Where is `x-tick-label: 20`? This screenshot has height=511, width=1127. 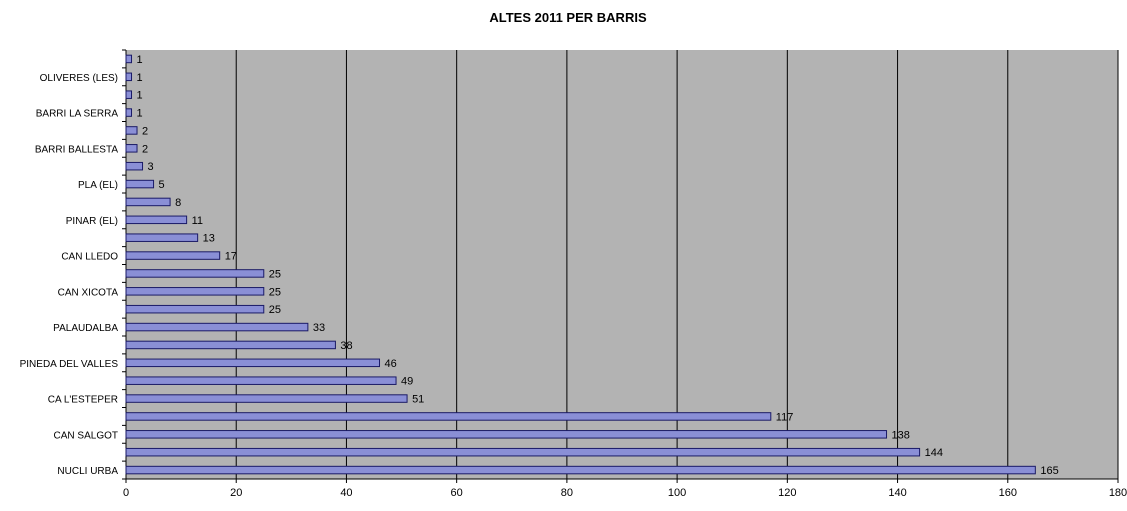 x-tick-label: 20 is located at coordinates (236, 493).